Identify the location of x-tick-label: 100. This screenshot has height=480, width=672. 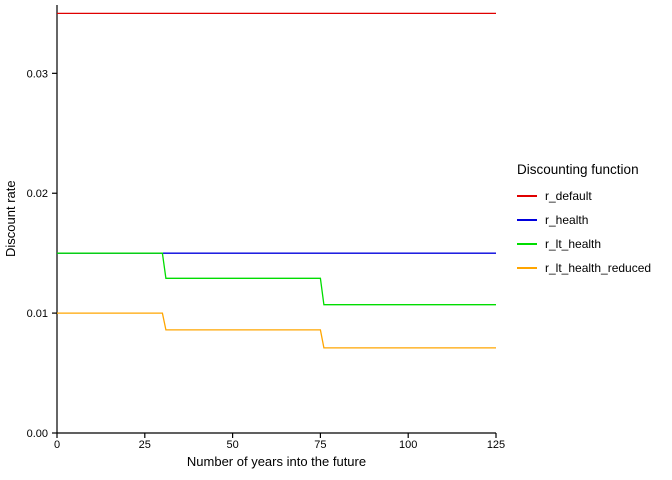
(408, 445).